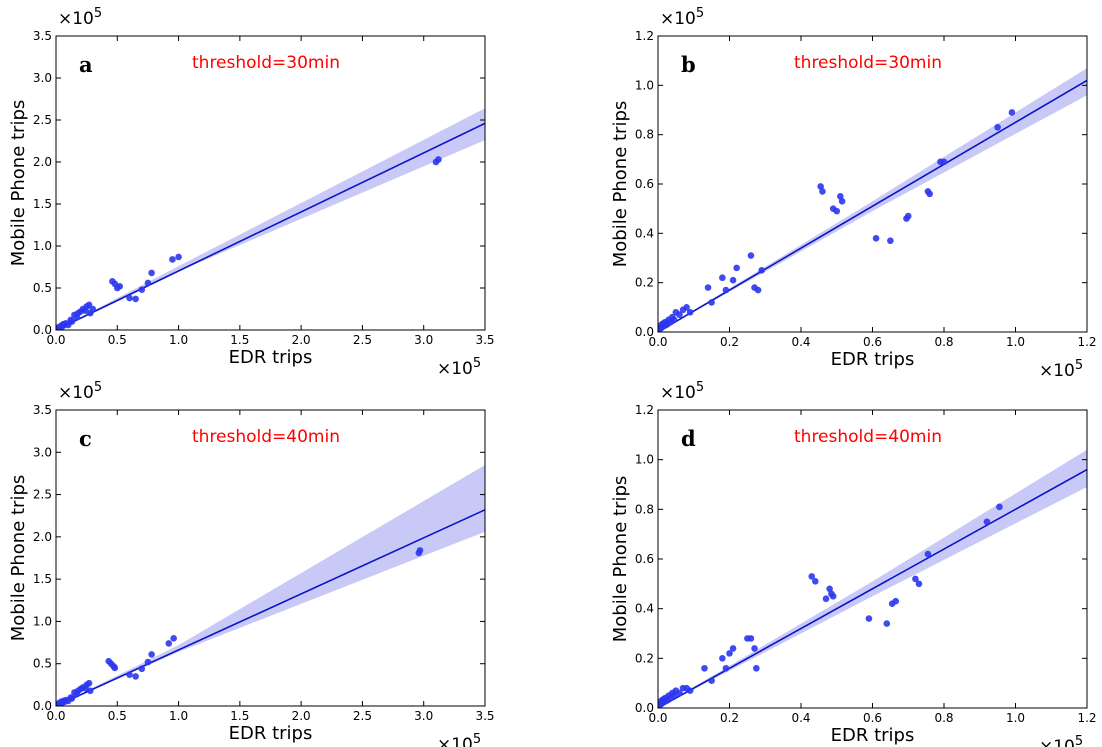 The image size is (1102, 747). Describe the element at coordinates (85, 438) in the screenshot. I see `panel-letter: c` at that location.